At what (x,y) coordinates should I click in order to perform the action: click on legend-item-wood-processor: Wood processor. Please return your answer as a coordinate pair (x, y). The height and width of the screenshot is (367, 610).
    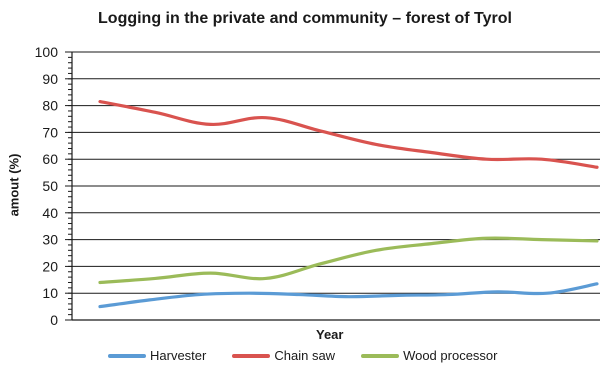
    Looking at the image, I should click on (429, 355).